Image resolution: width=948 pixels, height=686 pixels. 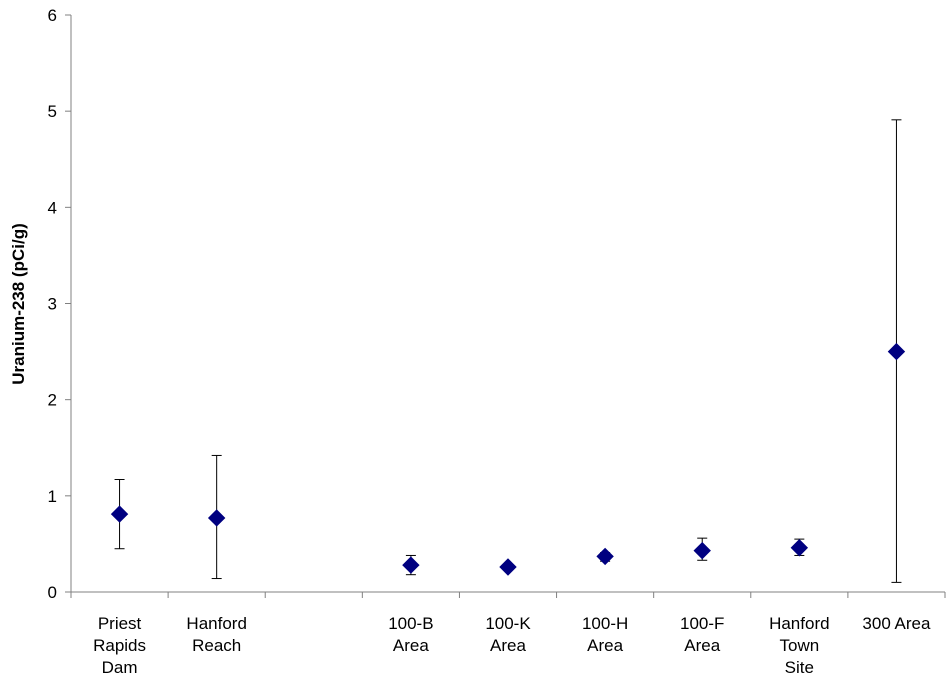 I want to click on x-category-label-line: 100-K, so click(x=508, y=623).